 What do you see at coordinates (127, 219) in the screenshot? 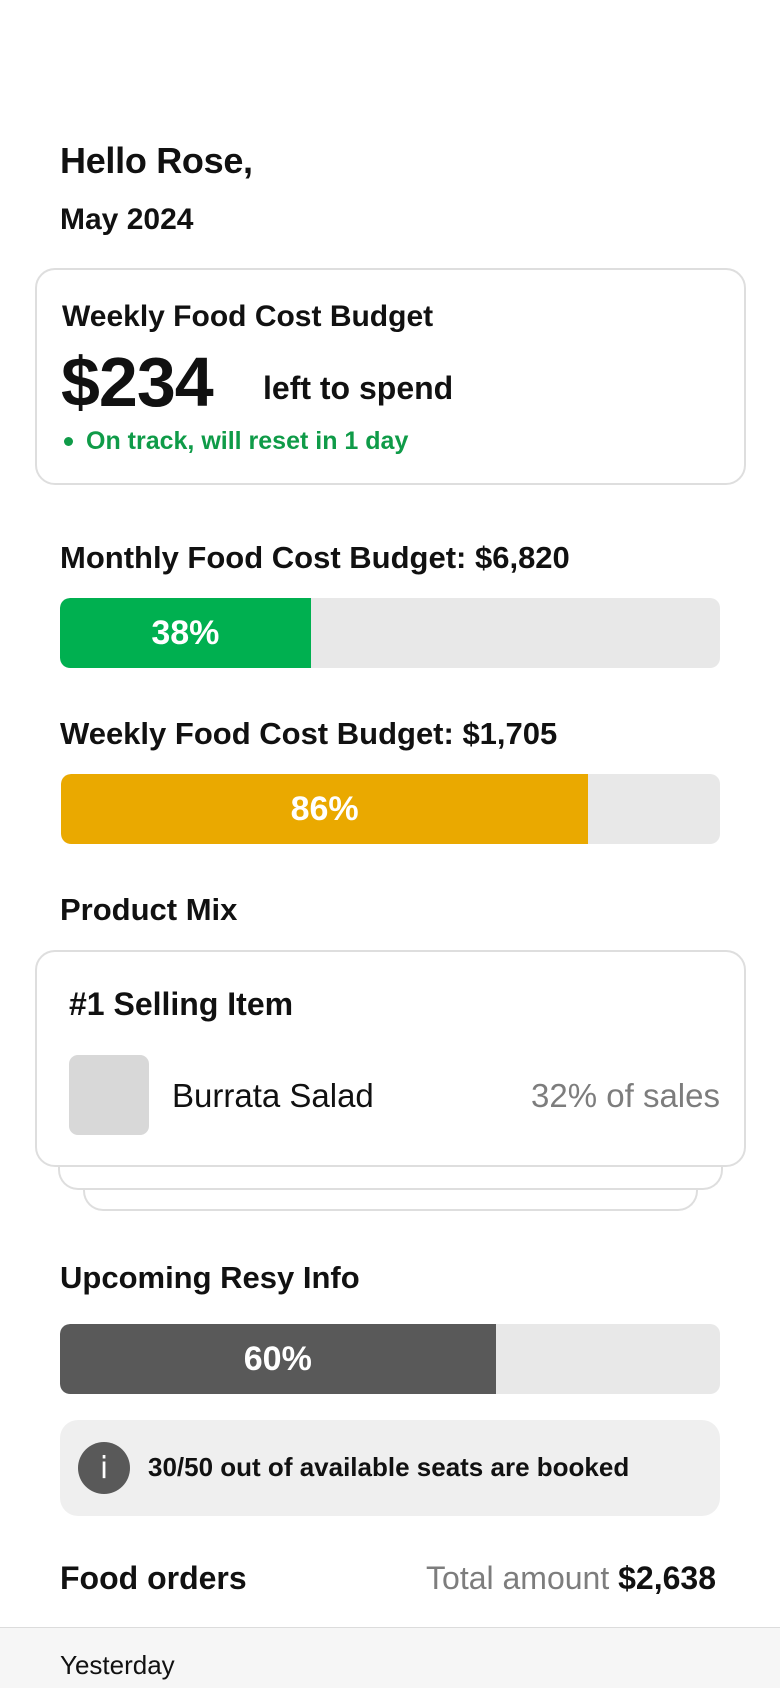
I see `month-label: May 2024` at bounding box center [127, 219].